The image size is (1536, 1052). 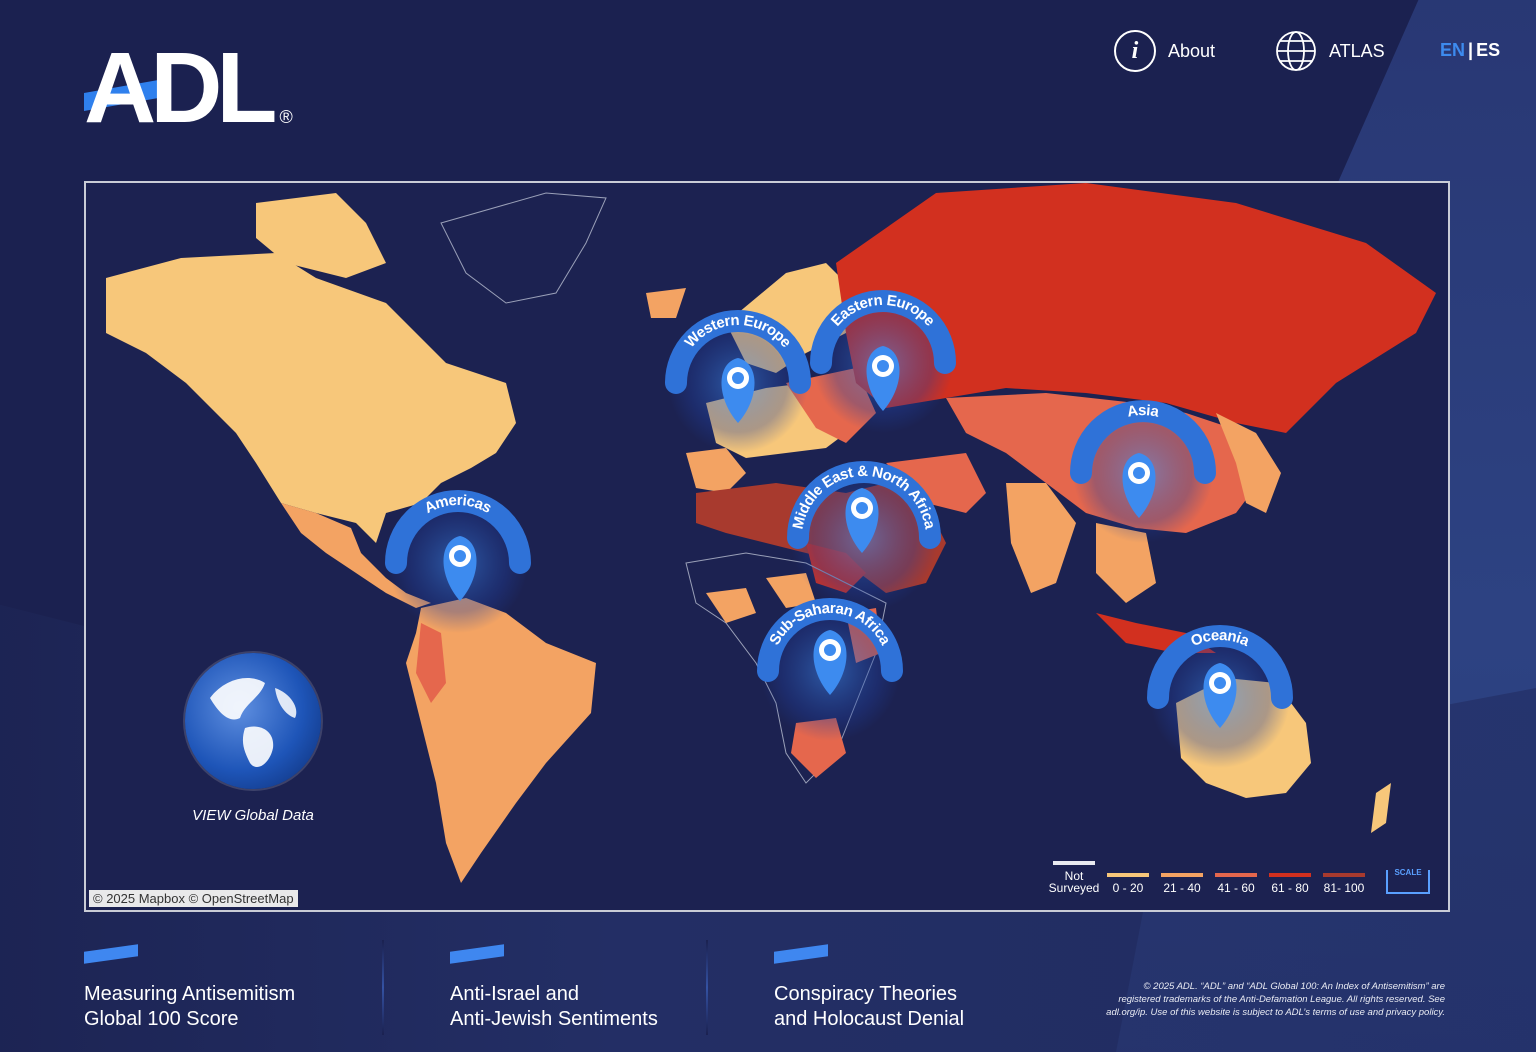 What do you see at coordinates (458, 561) in the screenshot?
I see `region-pin-americas: Americas` at bounding box center [458, 561].